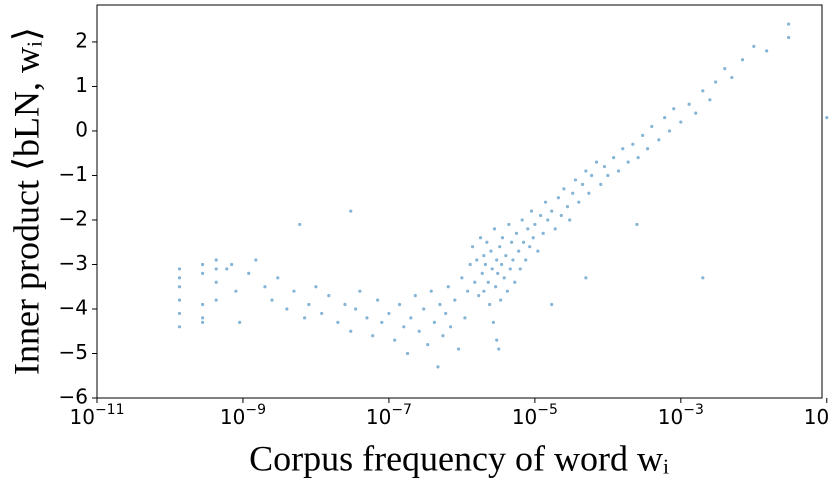 This screenshot has height=484, width=830. What do you see at coordinates (73, 218) in the screenshot?
I see `y-tick-label: −2` at bounding box center [73, 218].